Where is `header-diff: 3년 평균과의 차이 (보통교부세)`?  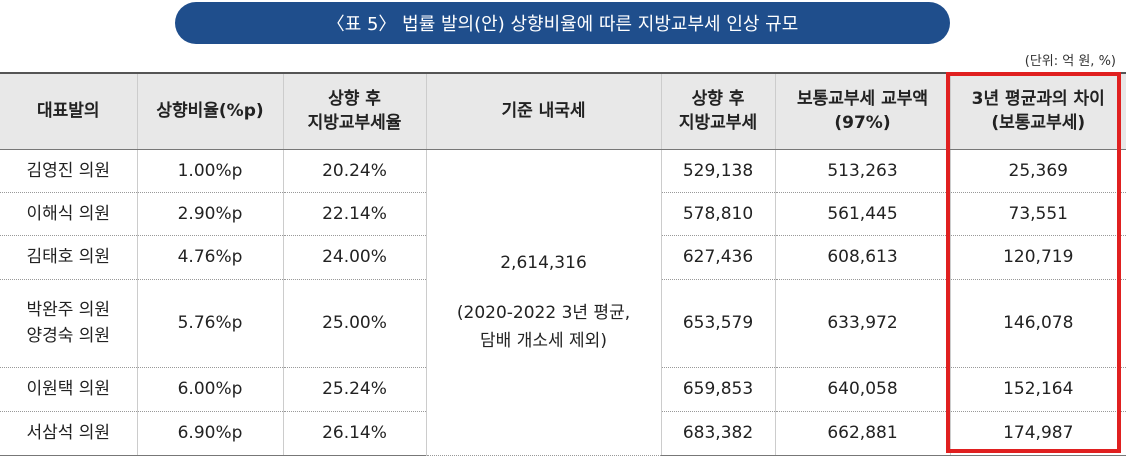
header-diff: 3년 평균과의 차이 (보통교부세) is located at coordinates (1037, 111).